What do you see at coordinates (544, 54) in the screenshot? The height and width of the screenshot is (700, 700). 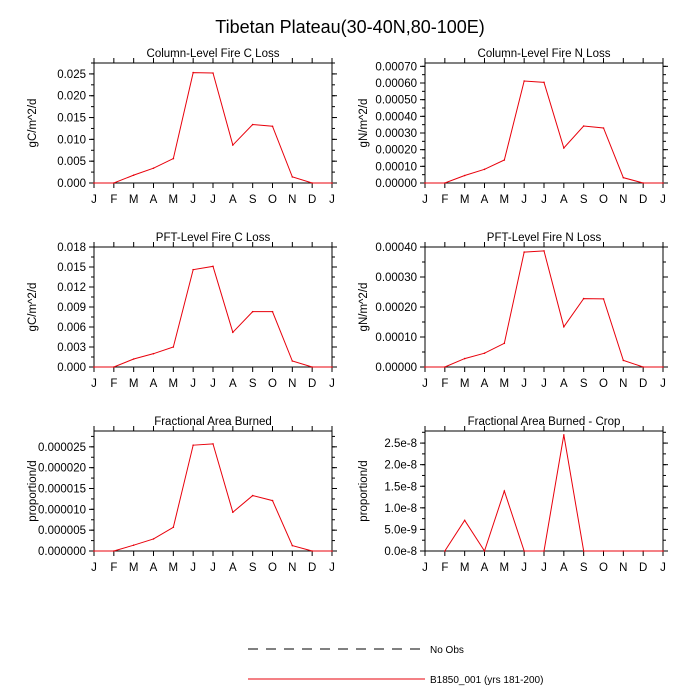 I see `panel-title: Column-Level Fire N Loss` at bounding box center [544, 54].